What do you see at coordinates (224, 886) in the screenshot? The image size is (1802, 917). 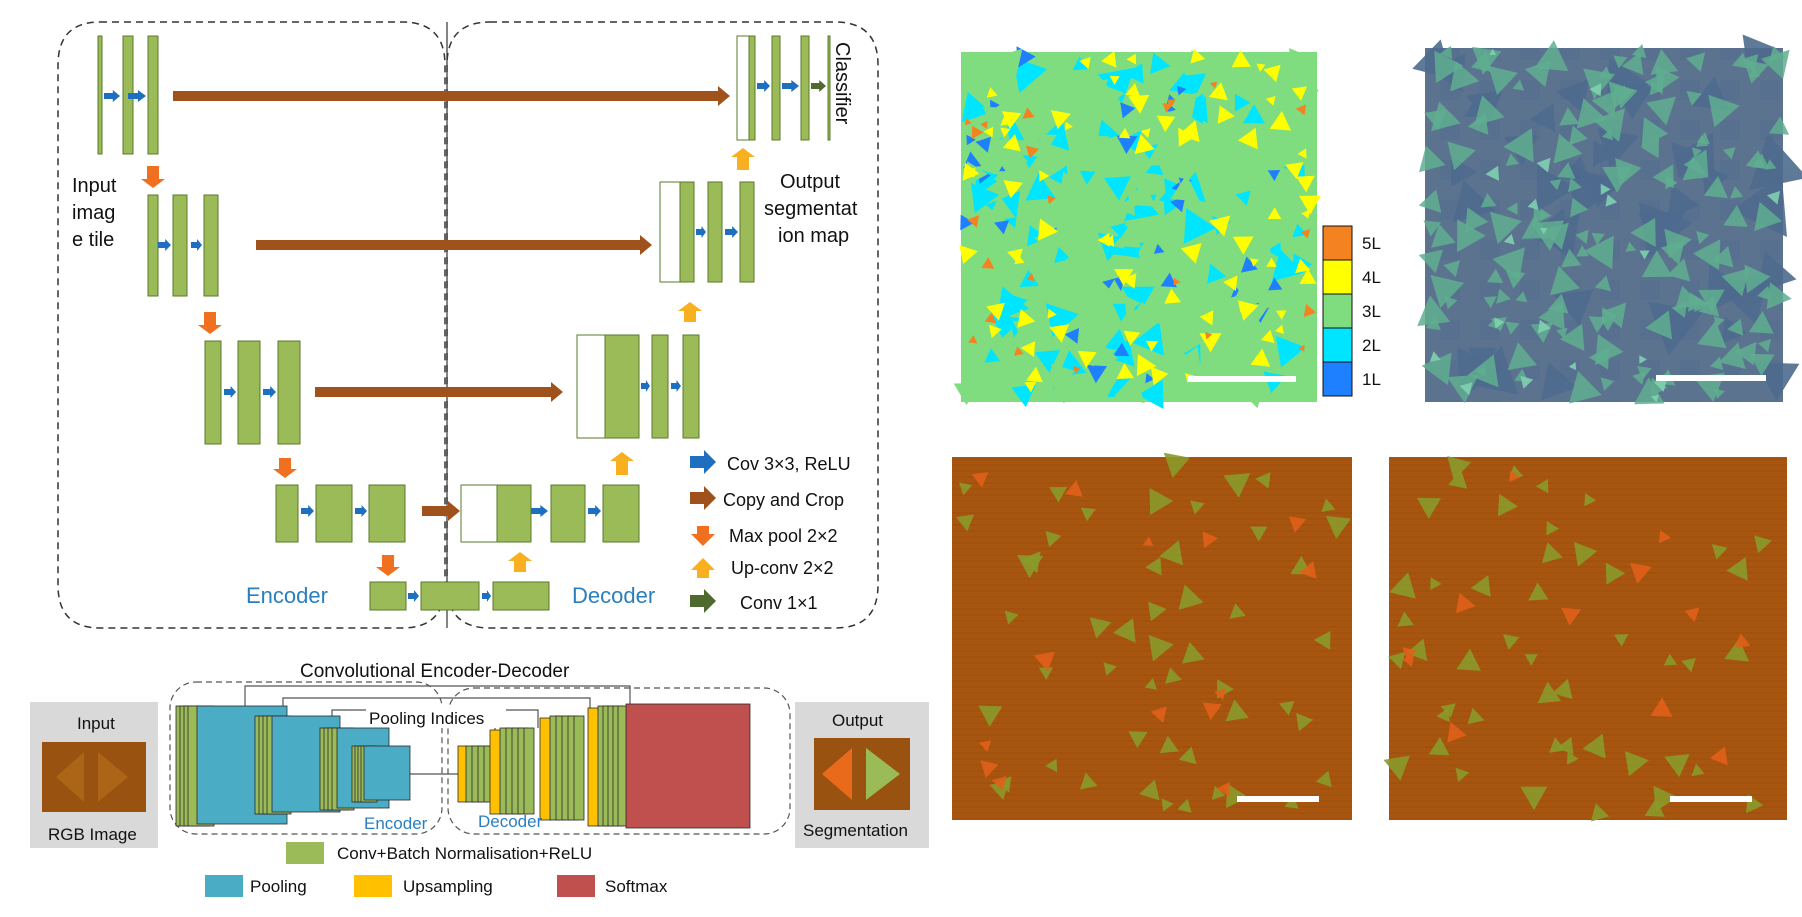 I see `pooling-swatch` at bounding box center [224, 886].